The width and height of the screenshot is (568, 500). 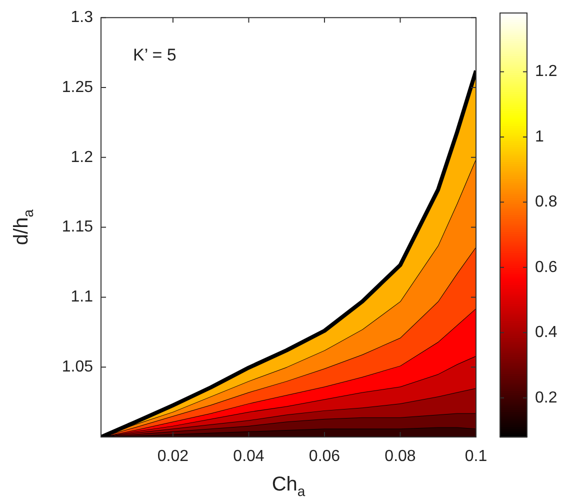 What do you see at coordinates (78, 367) in the screenshot?
I see `y-tick-label: 1.05` at bounding box center [78, 367].